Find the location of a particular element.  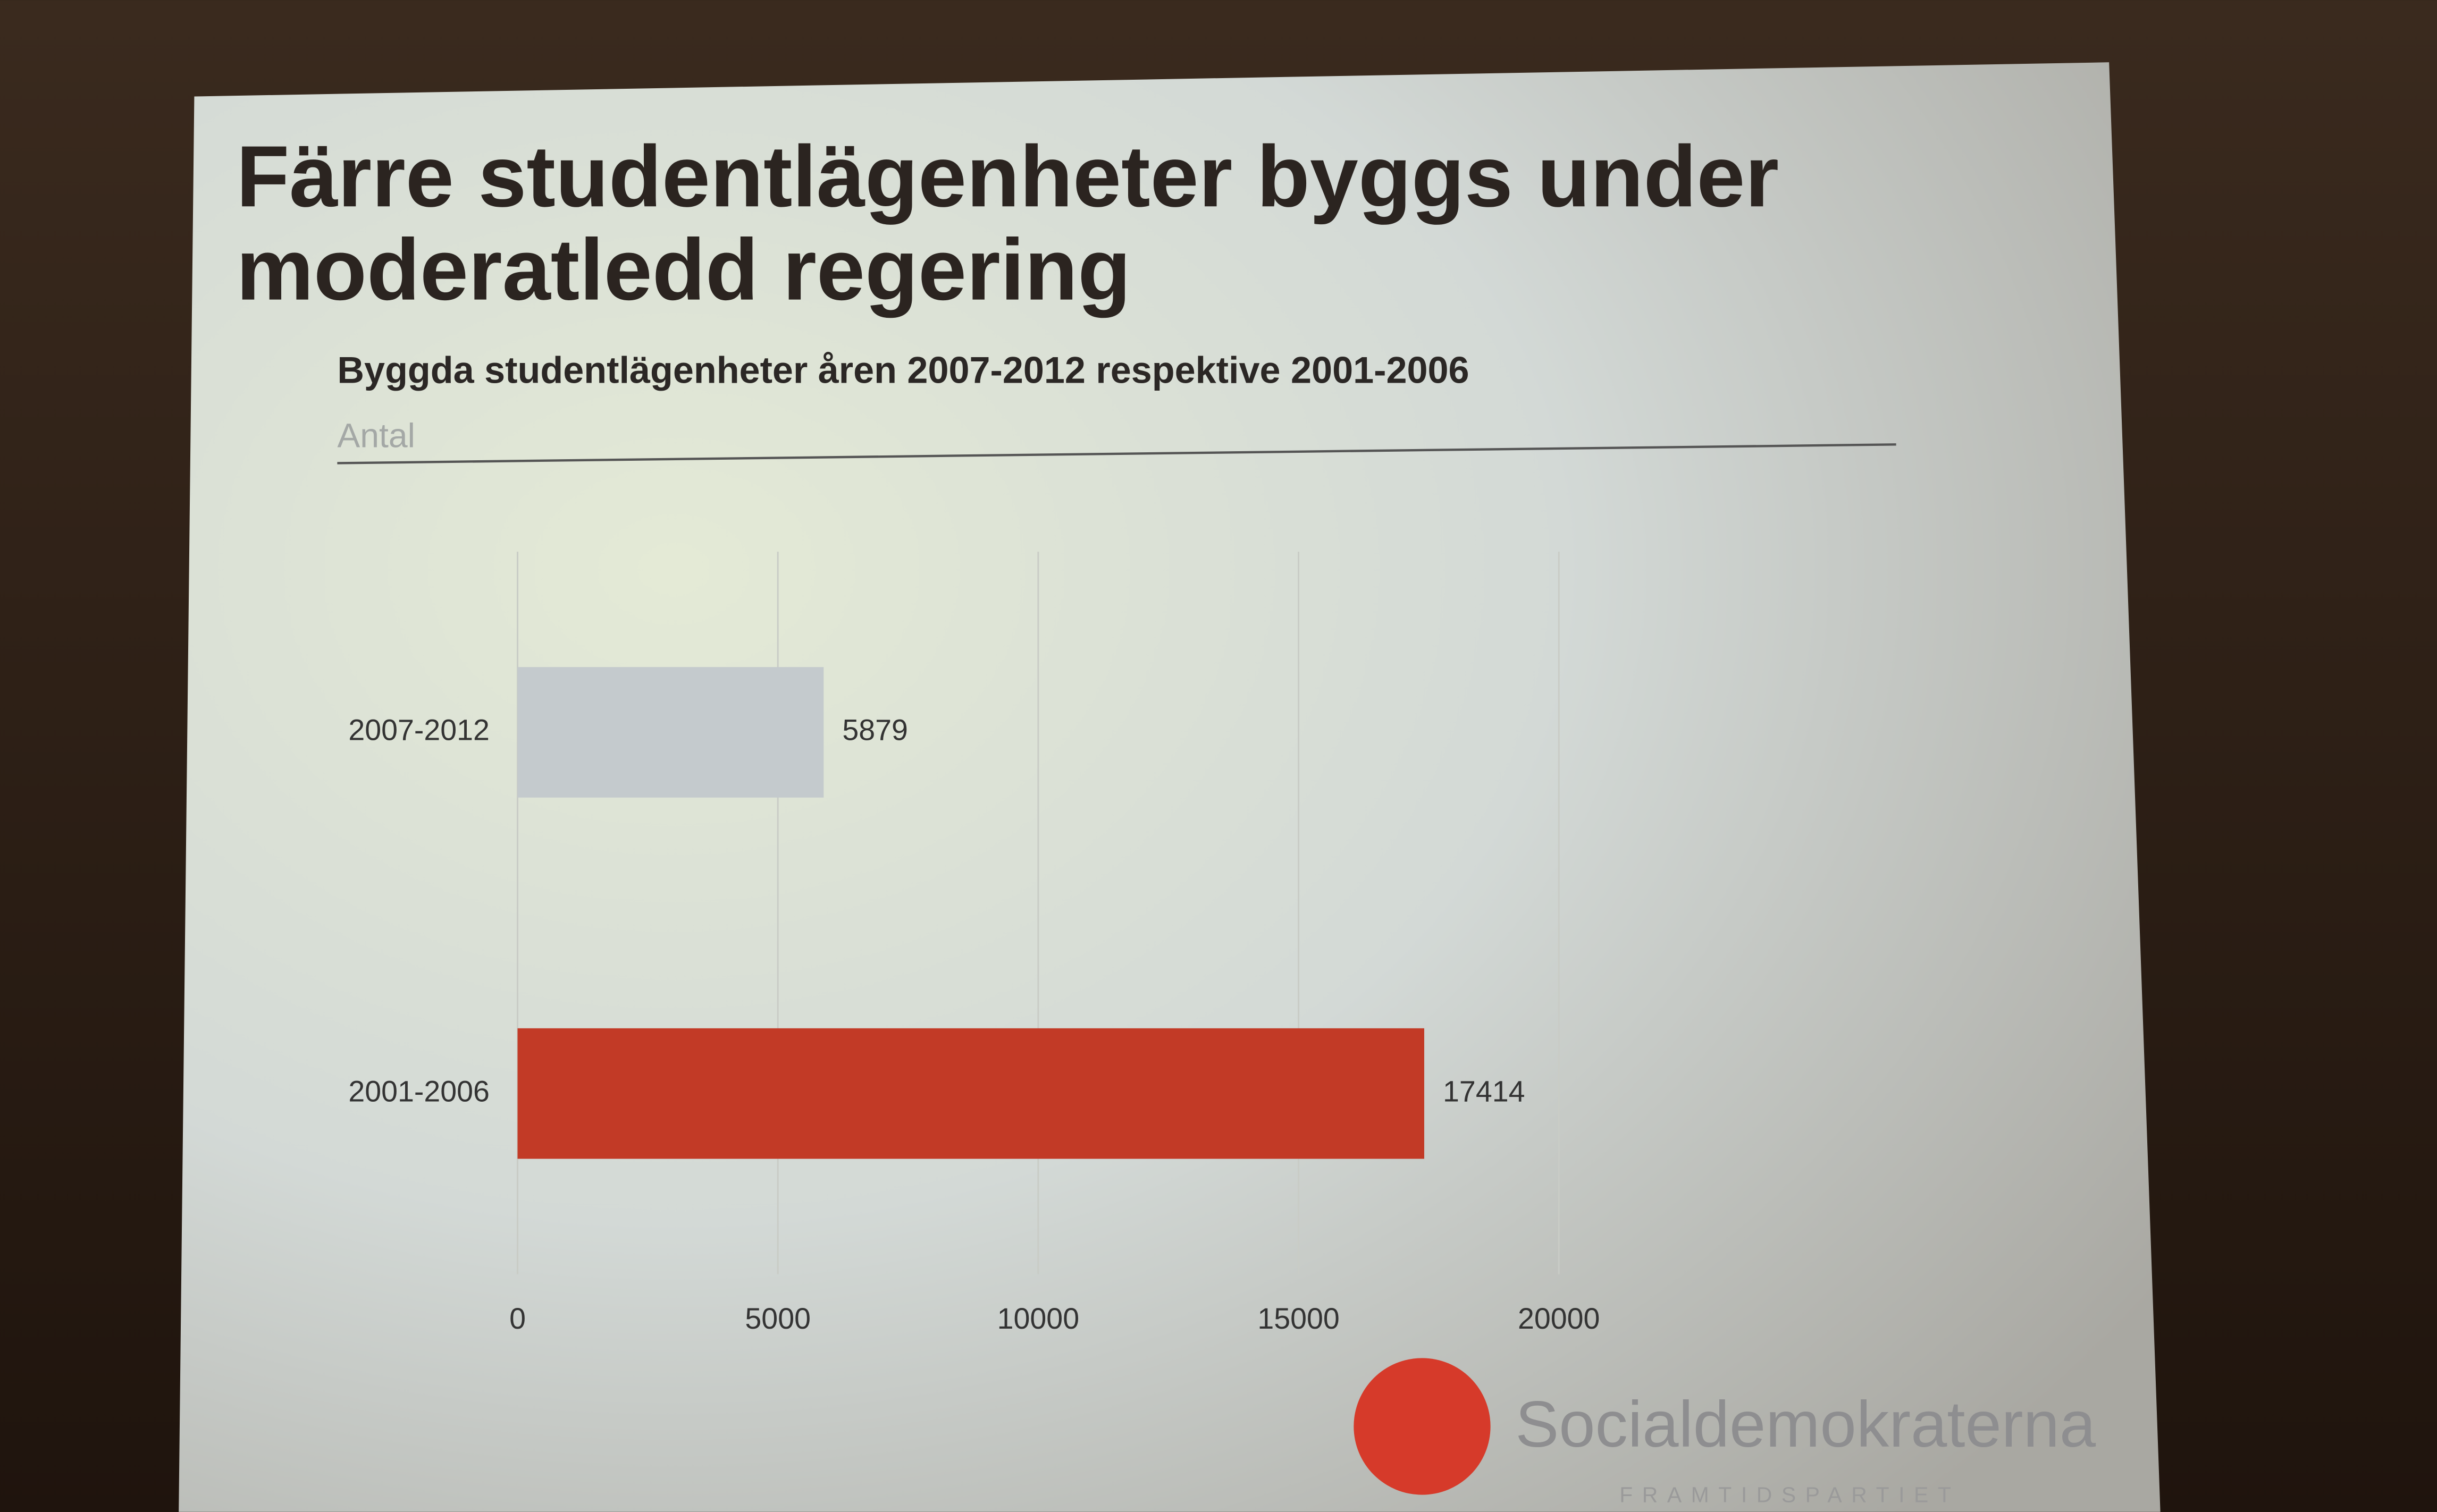

logo: Socialdemokraterna FRAMTIDSPARTIET is located at coordinates (1725, 1432).